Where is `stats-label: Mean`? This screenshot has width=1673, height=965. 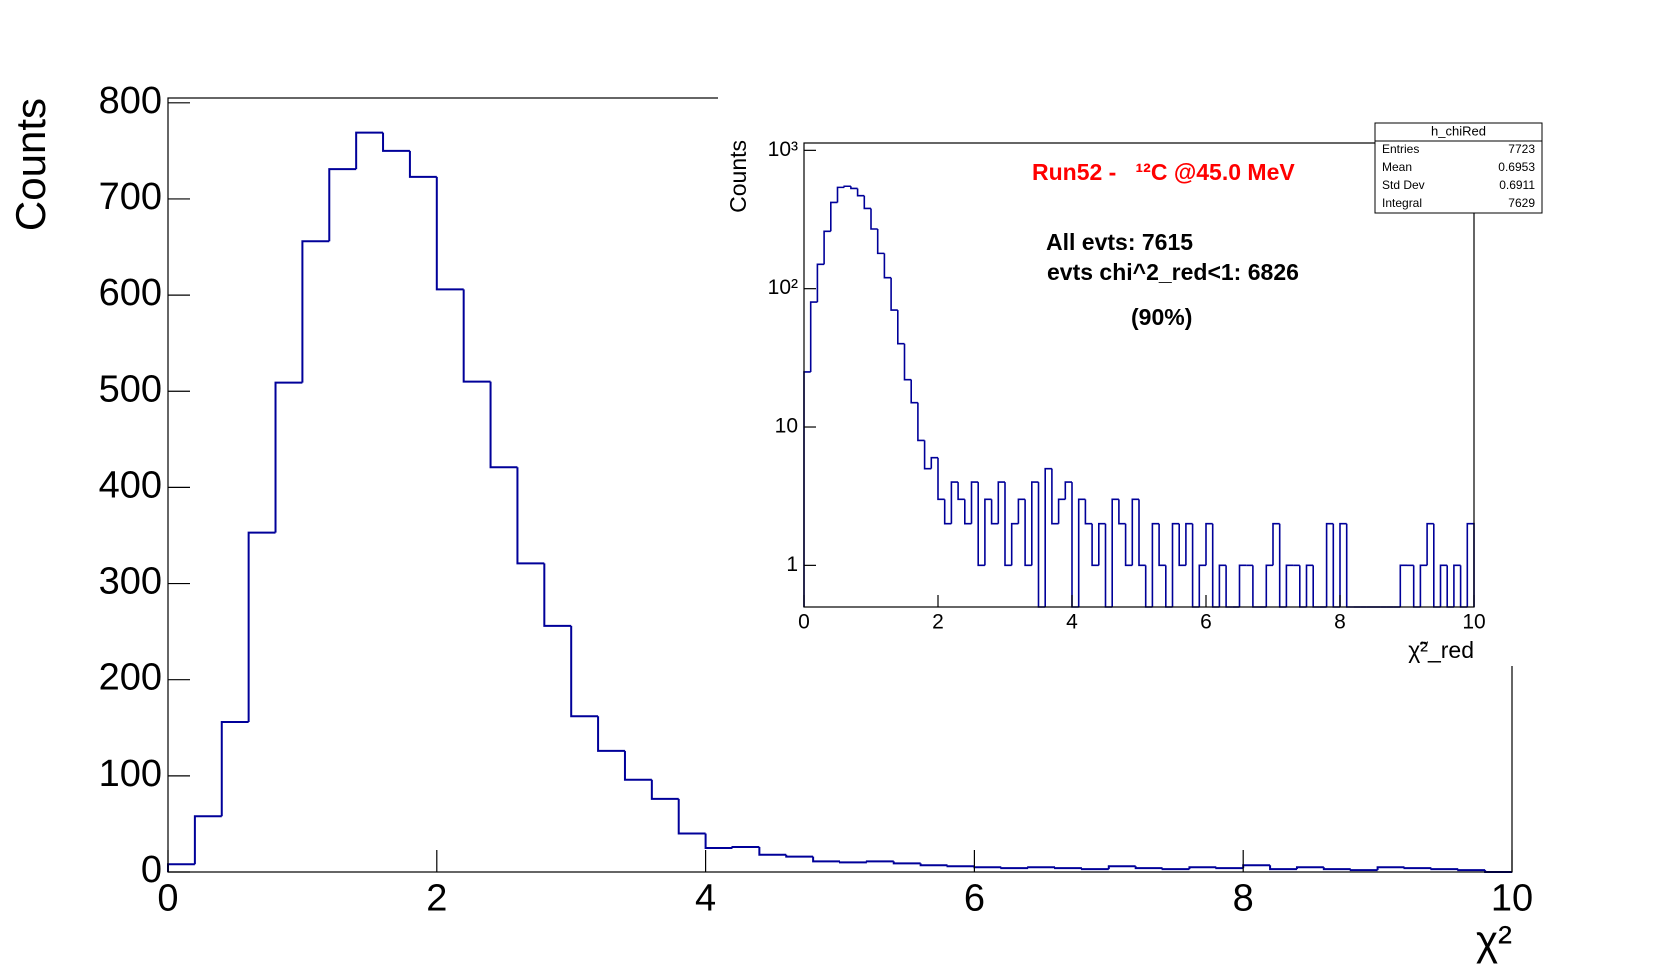 stats-label: Mean is located at coordinates (1397, 167).